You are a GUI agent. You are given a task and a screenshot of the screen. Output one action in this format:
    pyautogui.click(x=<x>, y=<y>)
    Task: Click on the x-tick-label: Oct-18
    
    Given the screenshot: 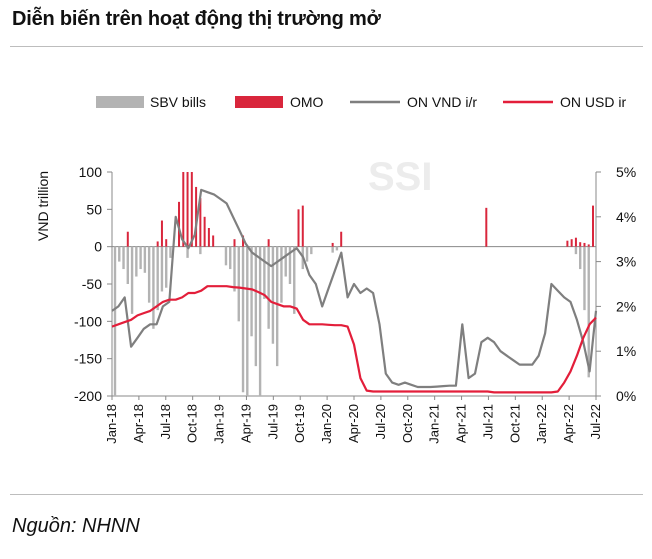 What is the action you would take?
    pyautogui.click(x=192, y=423)
    